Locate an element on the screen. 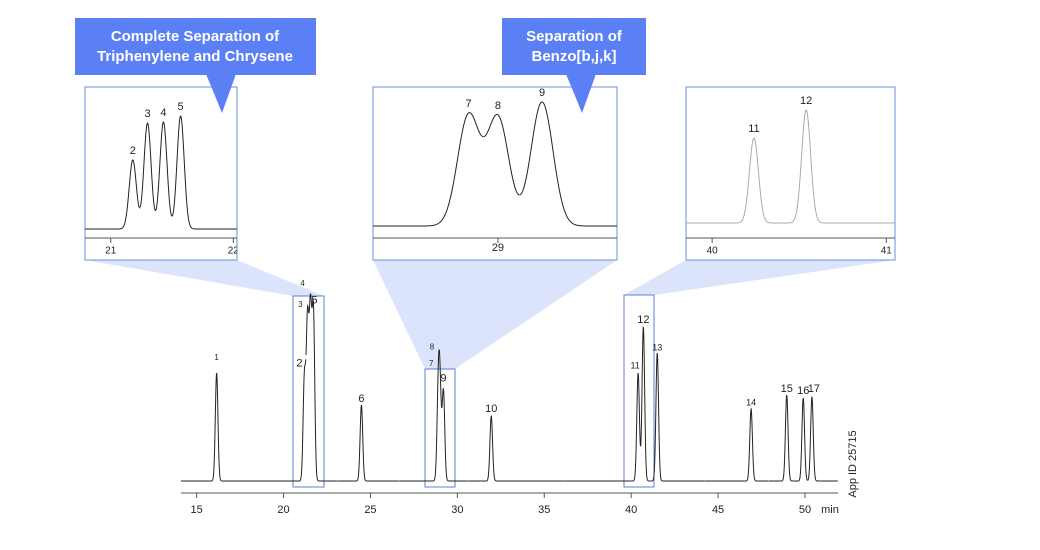 The image size is (1040, 550). x-axis-unit: min is located at coordinates (830, 510).